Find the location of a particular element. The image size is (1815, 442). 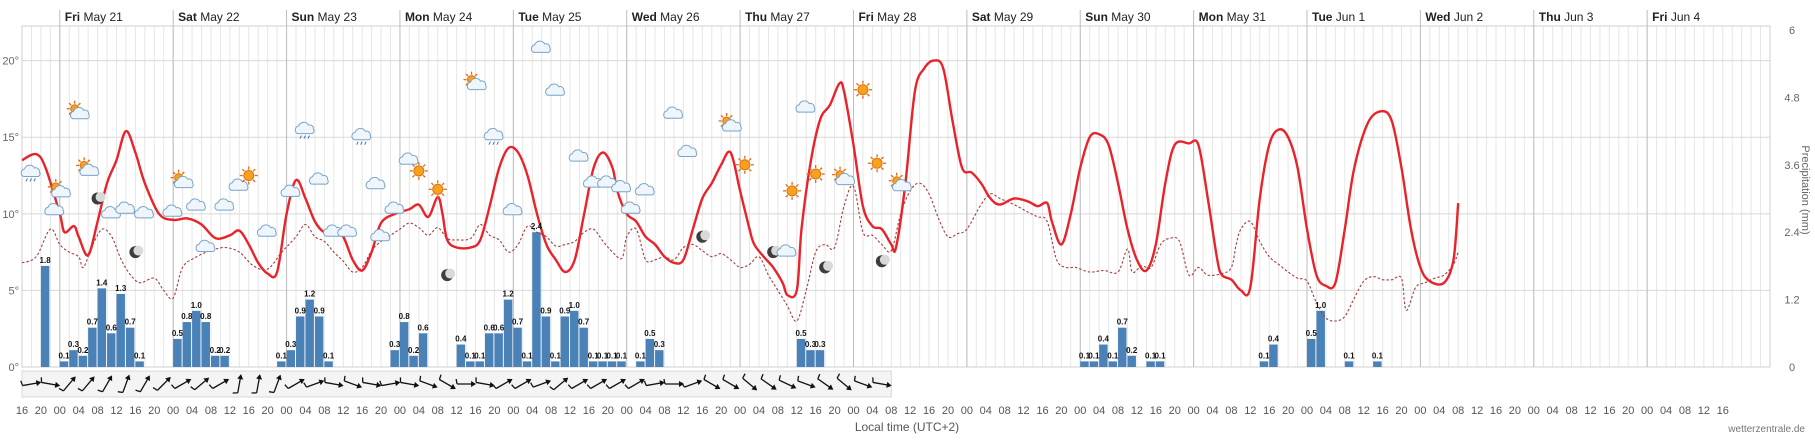

y-right-tick-label: 4.8 is located at coordinates (1791, 98).